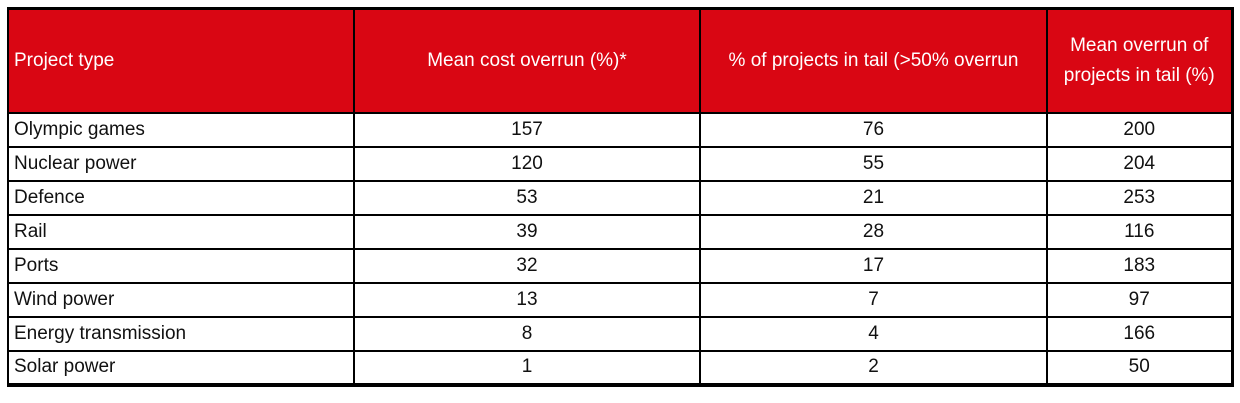  What do you see at coordinates (1139, 299) in the screenshot?
I see `cell-mean-overrun-tail: 97` at bounding box center [1139, 299].